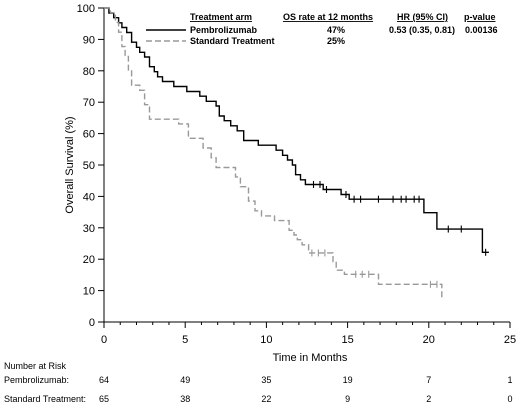  Describe the element at coordinates (509, 399) in the screenshot. I see `risk-value-standard: 0` at that location.